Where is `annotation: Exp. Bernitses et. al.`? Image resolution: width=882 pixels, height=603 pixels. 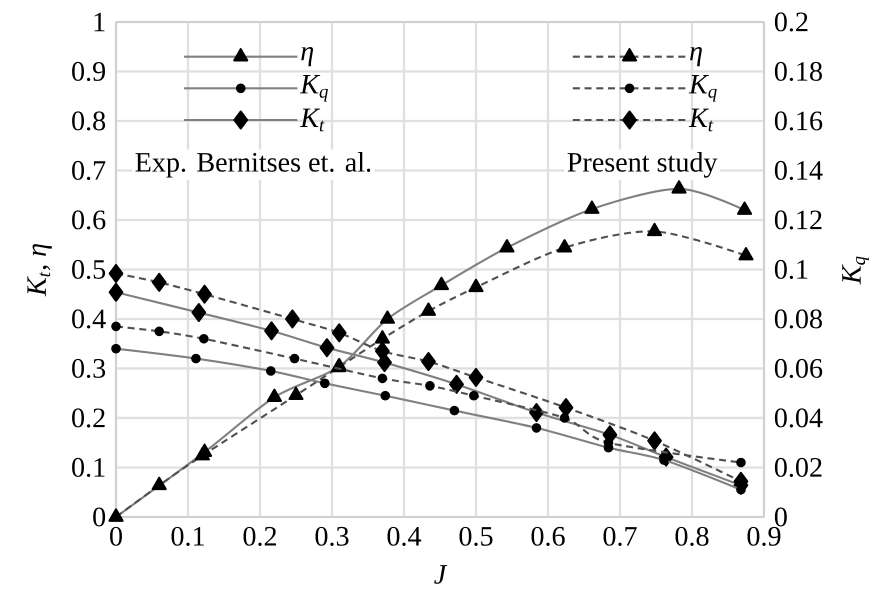 annotation: Exp. Bernitses et. al. is located at coordinates (253, 165).